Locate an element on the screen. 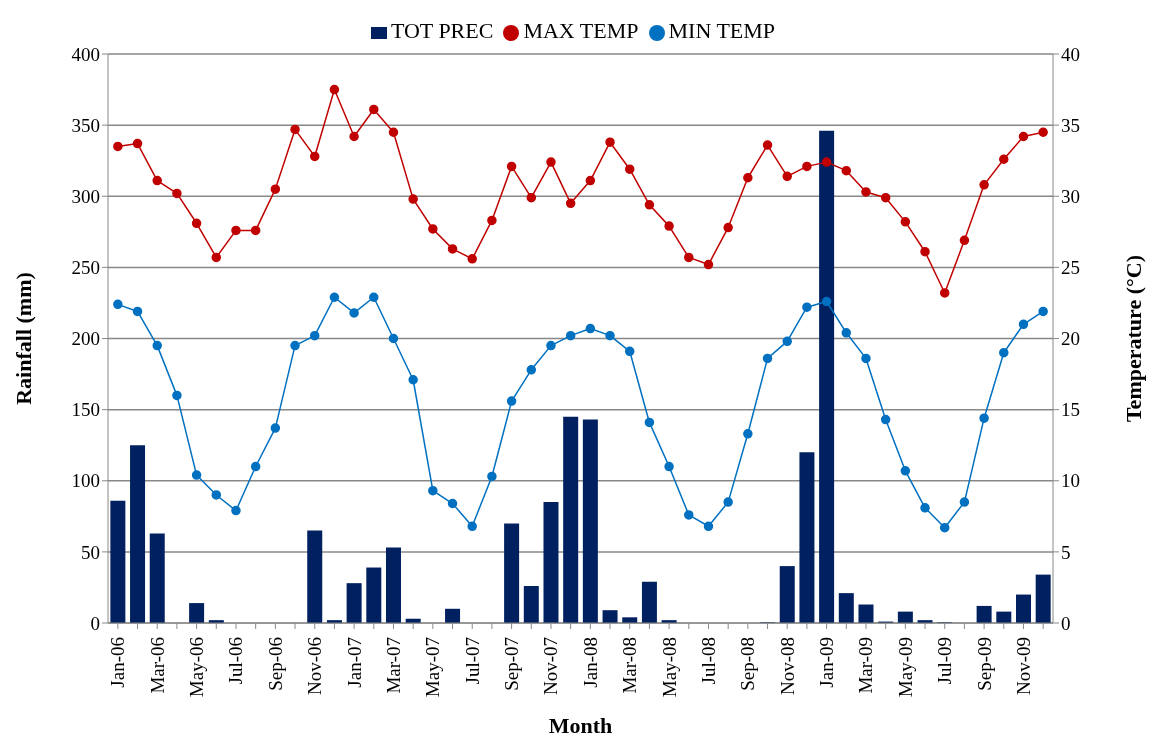 This screenshot has width=1154, height=749. x-tick-label: Mar-07 is located at coordinates (393, 665).